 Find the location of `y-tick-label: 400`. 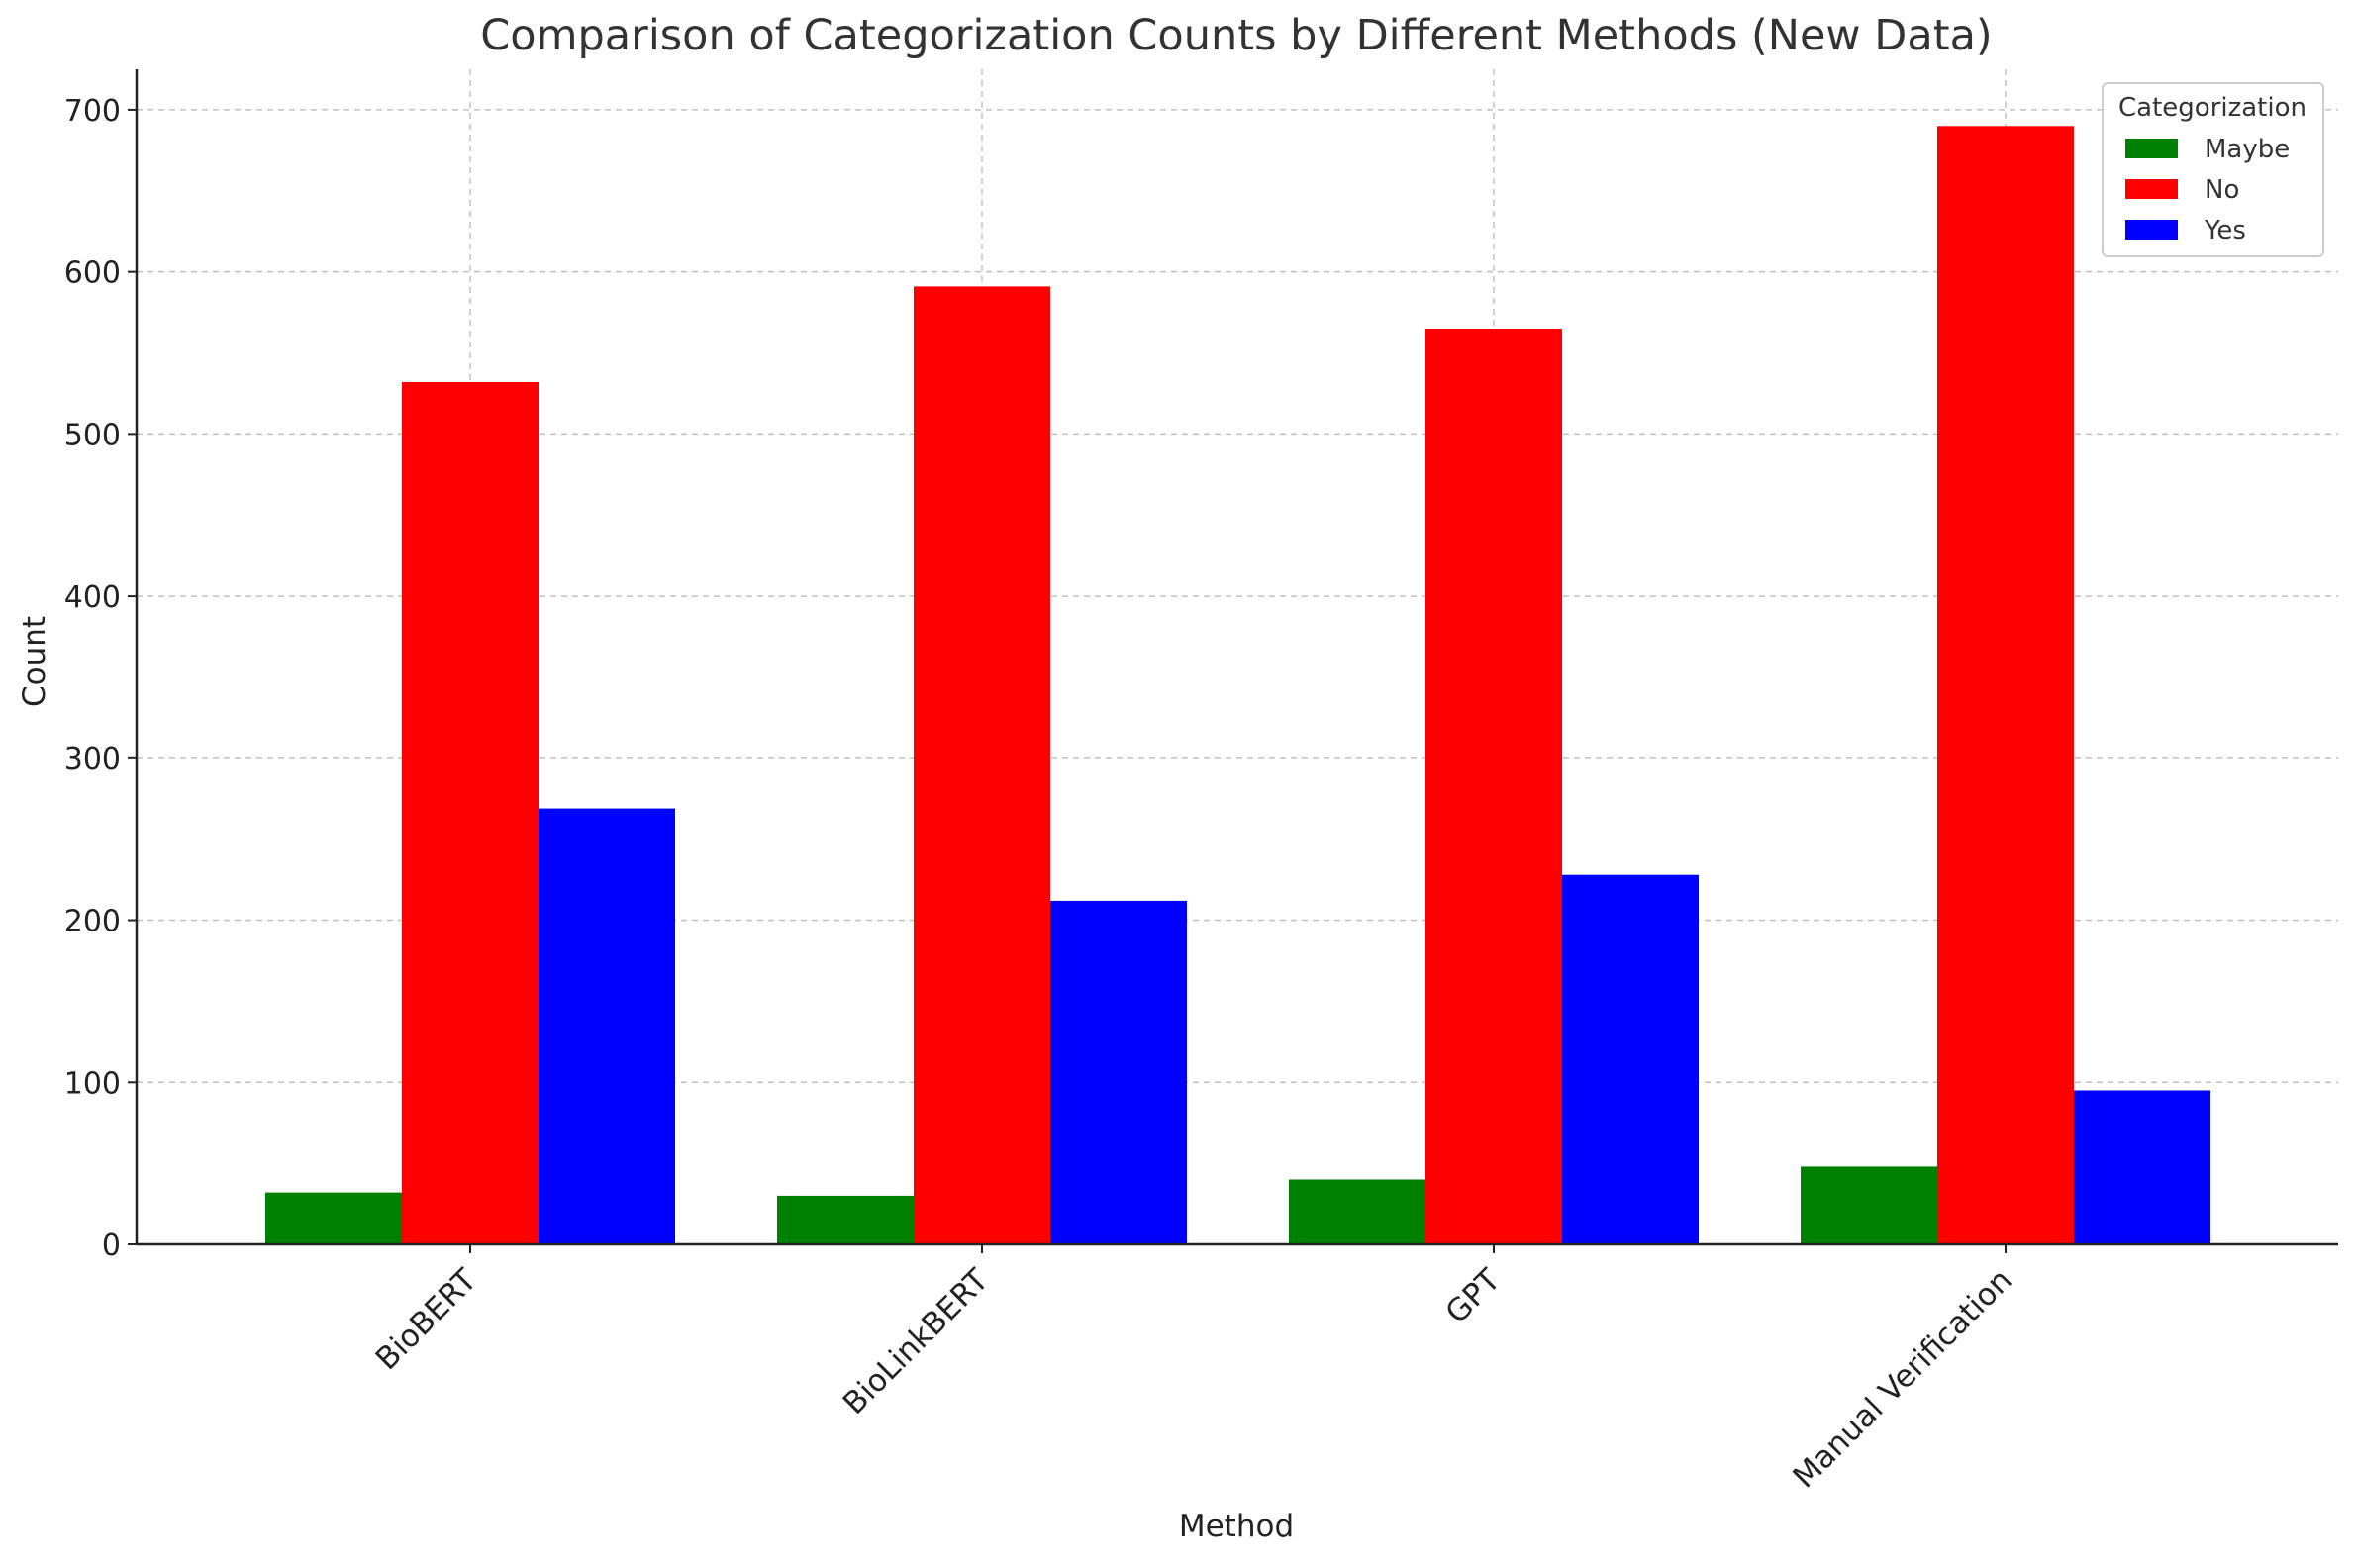

y-tick-label: 400 is located at coordinates (92, 597).